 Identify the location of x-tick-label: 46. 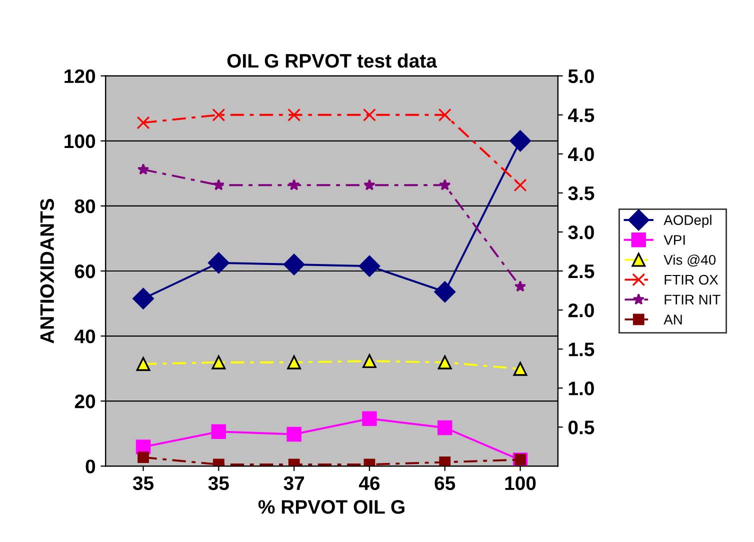
(369, 483).